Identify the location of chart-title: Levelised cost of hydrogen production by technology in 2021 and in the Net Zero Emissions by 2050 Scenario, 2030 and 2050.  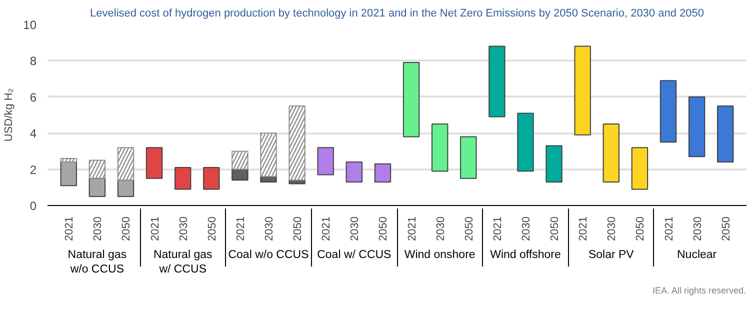
(397, 14).